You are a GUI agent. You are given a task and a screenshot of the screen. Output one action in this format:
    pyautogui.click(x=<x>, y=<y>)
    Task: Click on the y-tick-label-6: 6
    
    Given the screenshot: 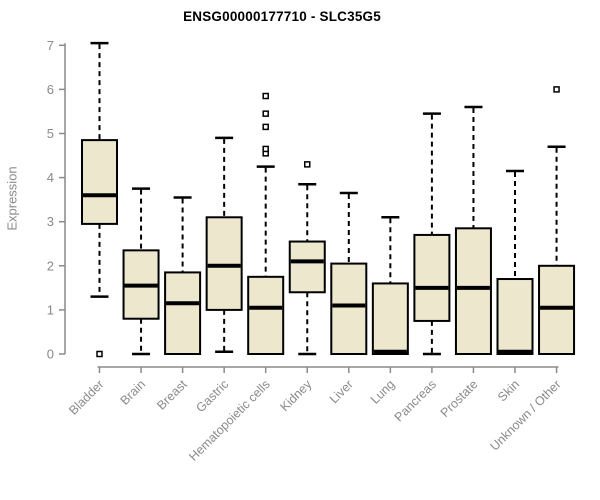 What is the action you would take?
    pyautogui.click(x=50, y=89)
    